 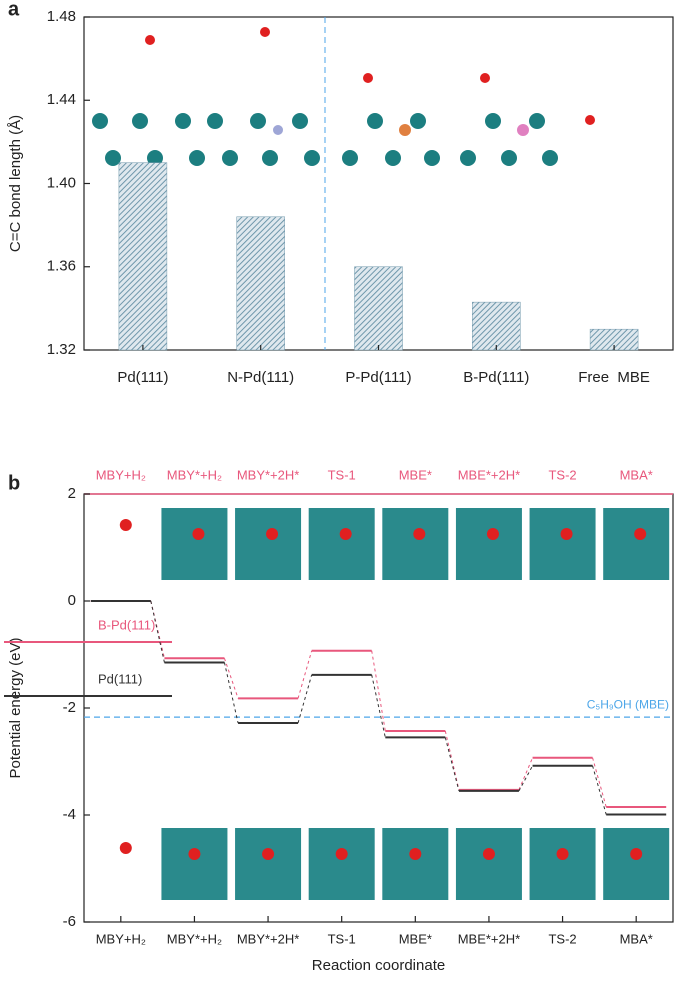 What do you see at coordinates (142, 377) in the screenshot?
I see `x-tick-label: Pd(111)` at bounding box center [142, 377].